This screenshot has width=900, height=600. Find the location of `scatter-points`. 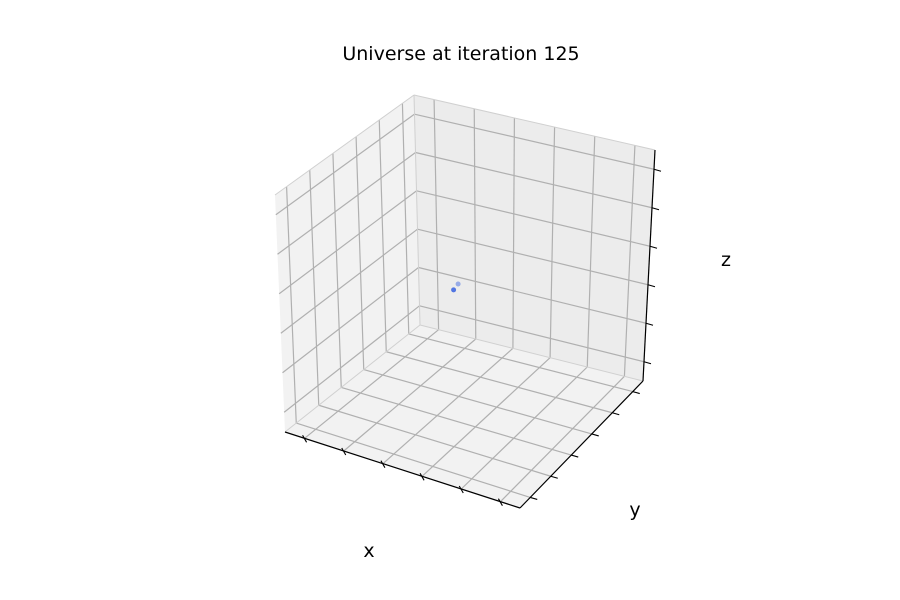

scatter-points is located at coordinates (456, 287).